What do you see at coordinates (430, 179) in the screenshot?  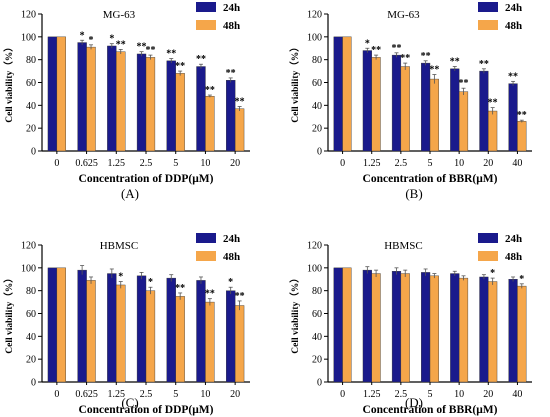 I see `x-axis-label: Concentration of BBR(μM)` at bounding box center [430, 179].